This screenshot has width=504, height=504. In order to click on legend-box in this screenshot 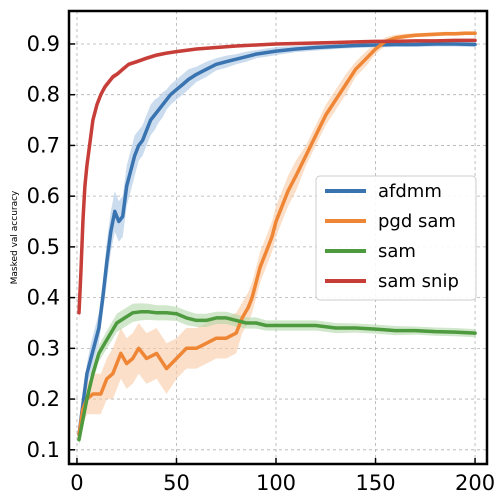, I will do `click(396, 238)`.